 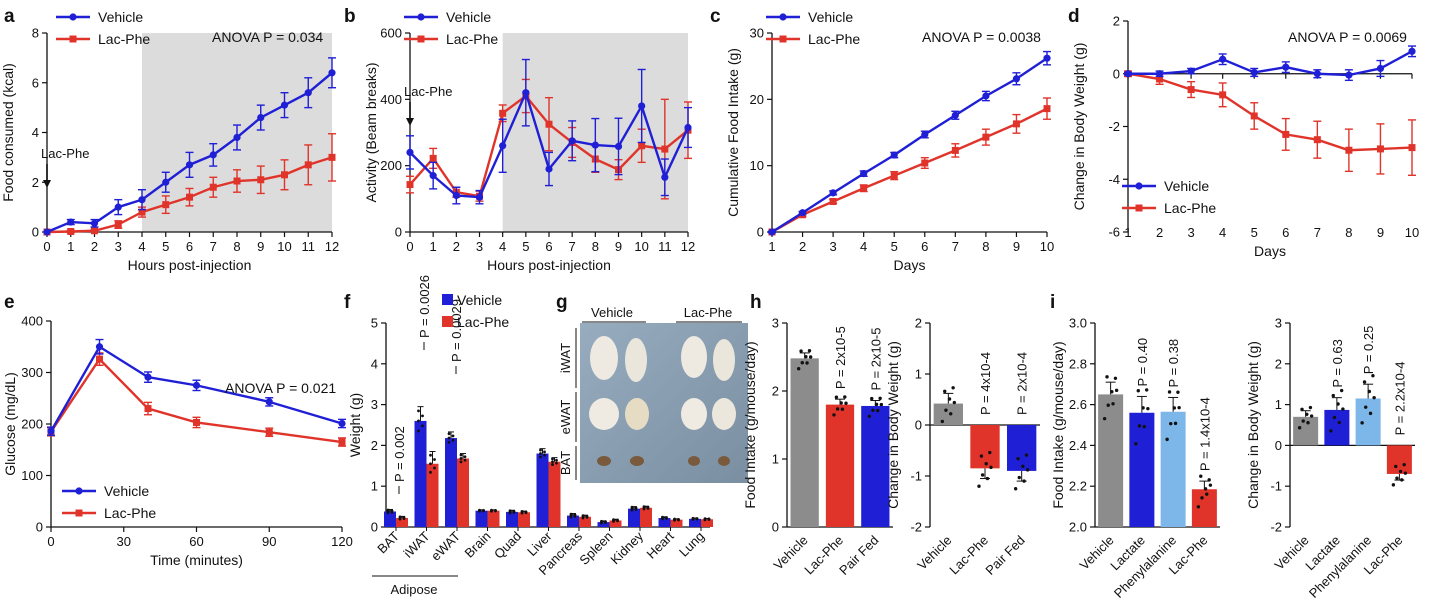 I want to click on x-tick-label: 120, so click(x=342, y=541).